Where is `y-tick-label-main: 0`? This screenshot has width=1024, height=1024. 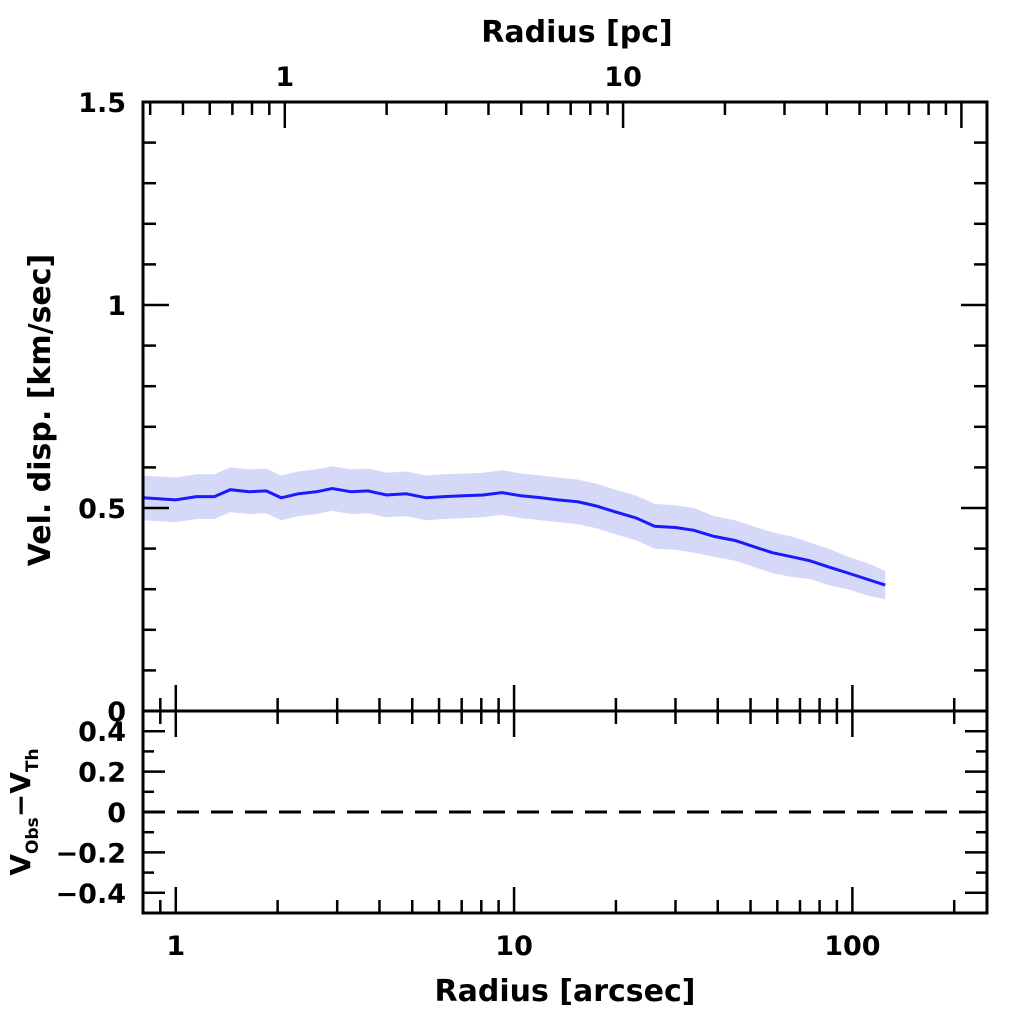 y-tick-label-main: 0 is located at coordinates (116, 712).